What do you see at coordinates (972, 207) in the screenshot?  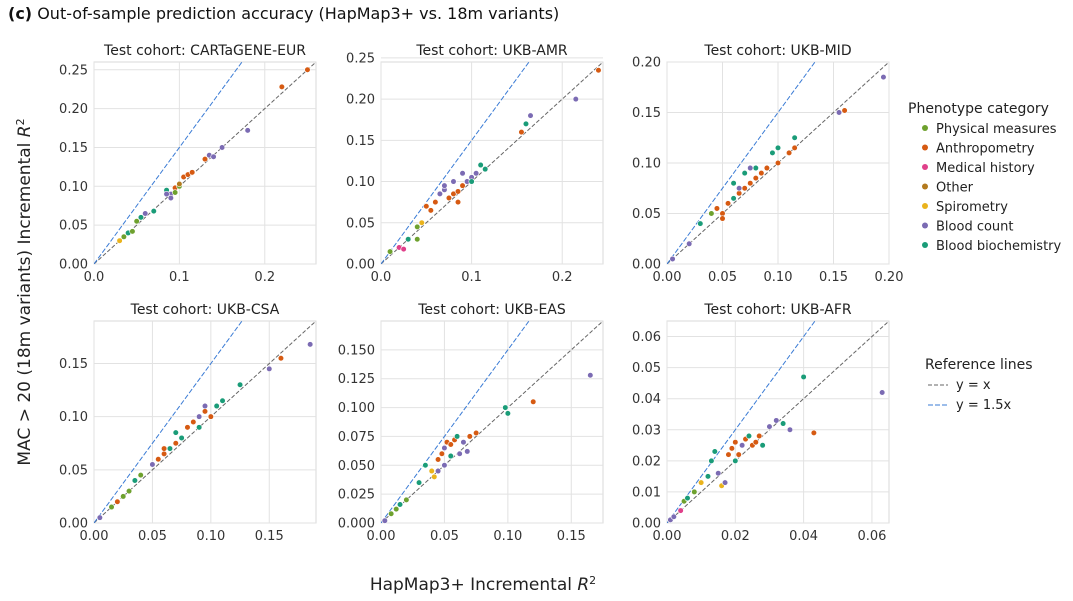 I see `legend-label: Spirometry` at bounding box center [972, 207].